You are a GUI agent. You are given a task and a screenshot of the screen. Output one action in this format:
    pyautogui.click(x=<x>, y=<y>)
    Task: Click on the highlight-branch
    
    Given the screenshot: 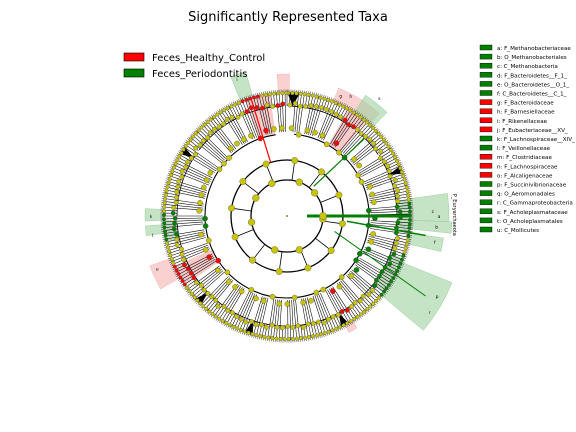 What is the action you would take?
    pyautogui.click(x=386, y=228)
    